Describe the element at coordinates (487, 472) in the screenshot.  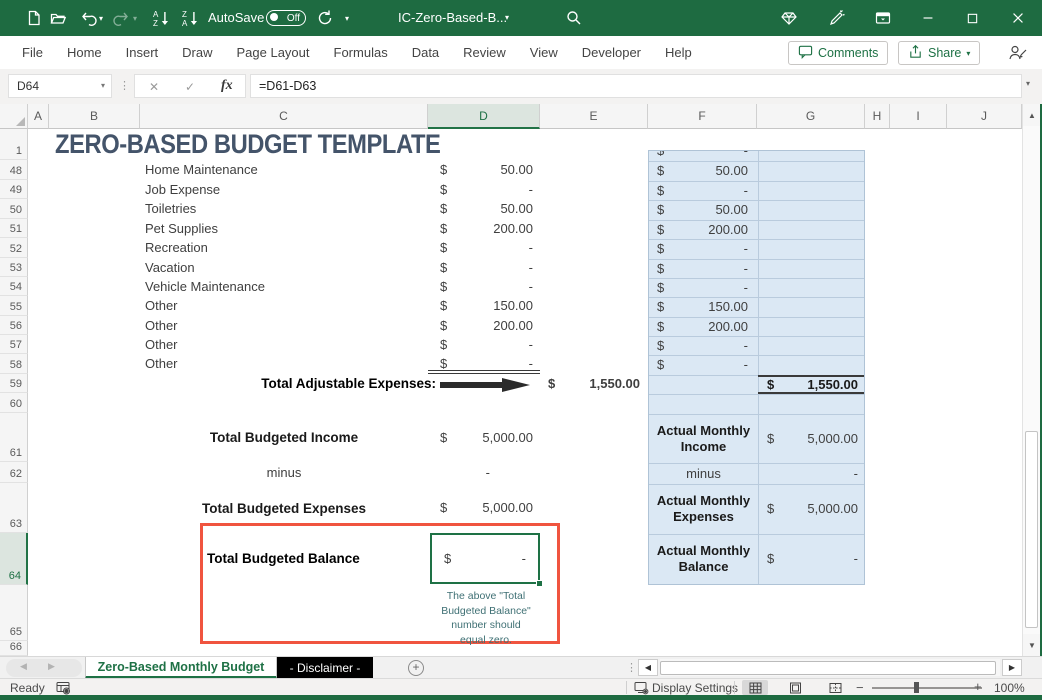
I see `minus-value-cell: -` at that location.